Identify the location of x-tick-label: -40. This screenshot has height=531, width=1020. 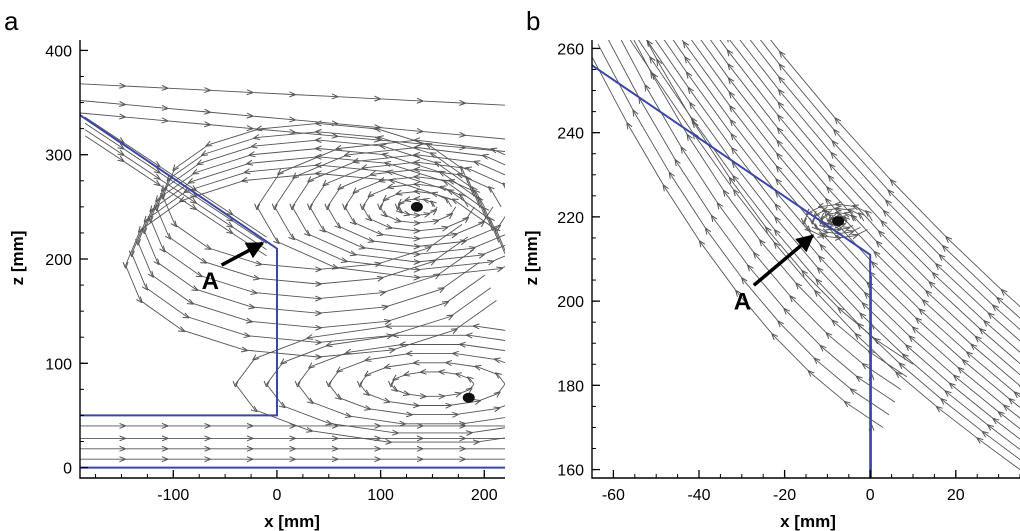
(698, 495).